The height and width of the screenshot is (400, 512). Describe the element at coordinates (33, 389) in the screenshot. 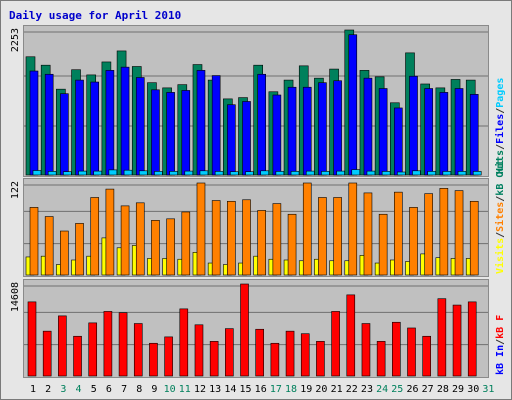

I see `day-label: 1` at that location.